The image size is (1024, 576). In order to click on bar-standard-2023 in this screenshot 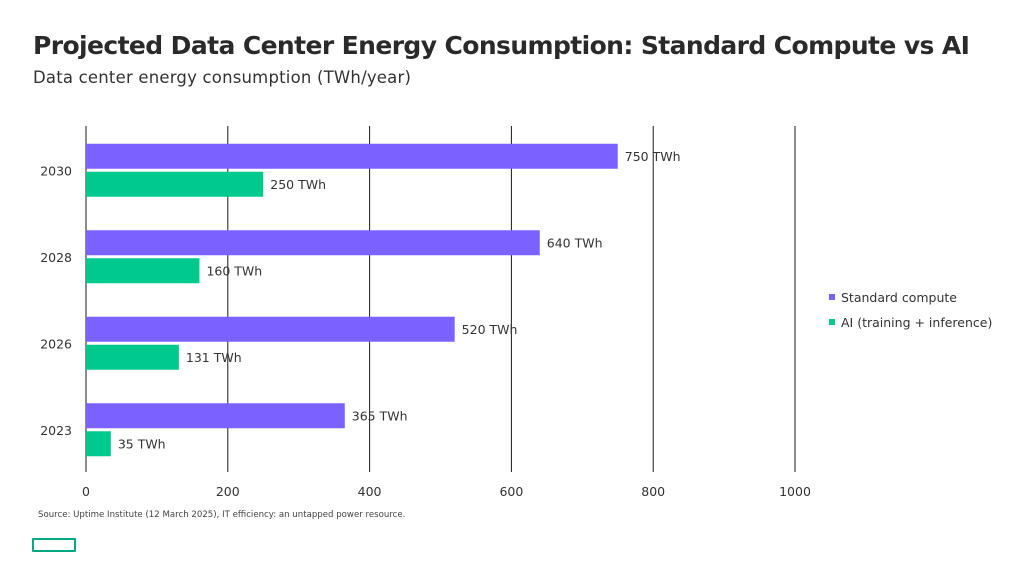, I will do `click(215, 416)`.